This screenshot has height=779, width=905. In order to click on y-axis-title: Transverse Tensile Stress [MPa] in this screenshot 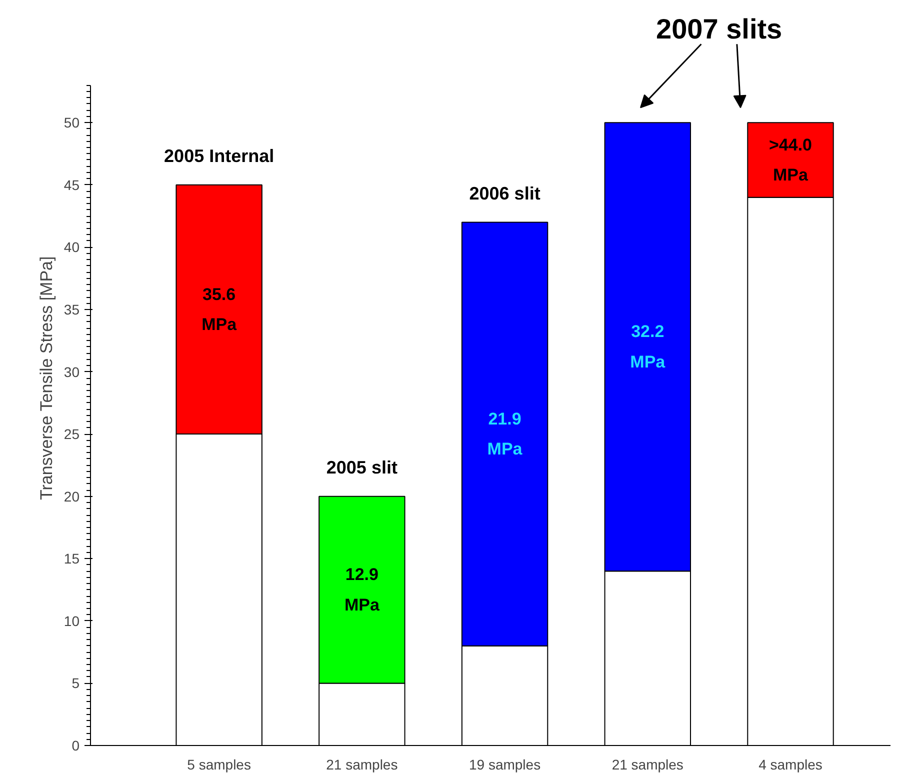, I will do `click(46, 378)`.